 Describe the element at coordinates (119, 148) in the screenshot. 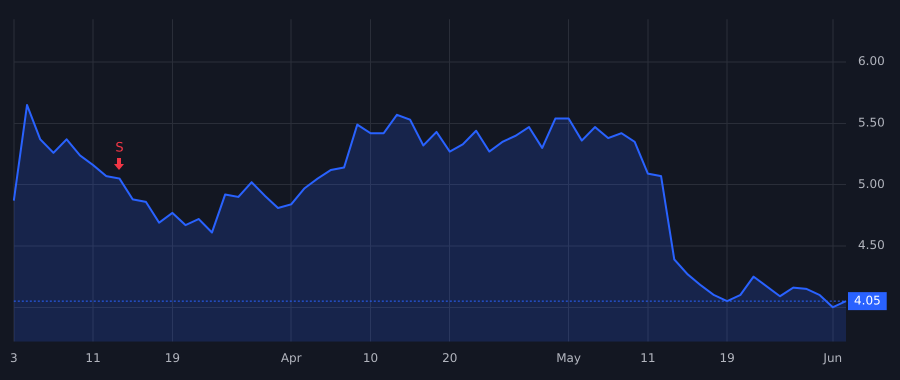

I see `annotation: S` at that location.